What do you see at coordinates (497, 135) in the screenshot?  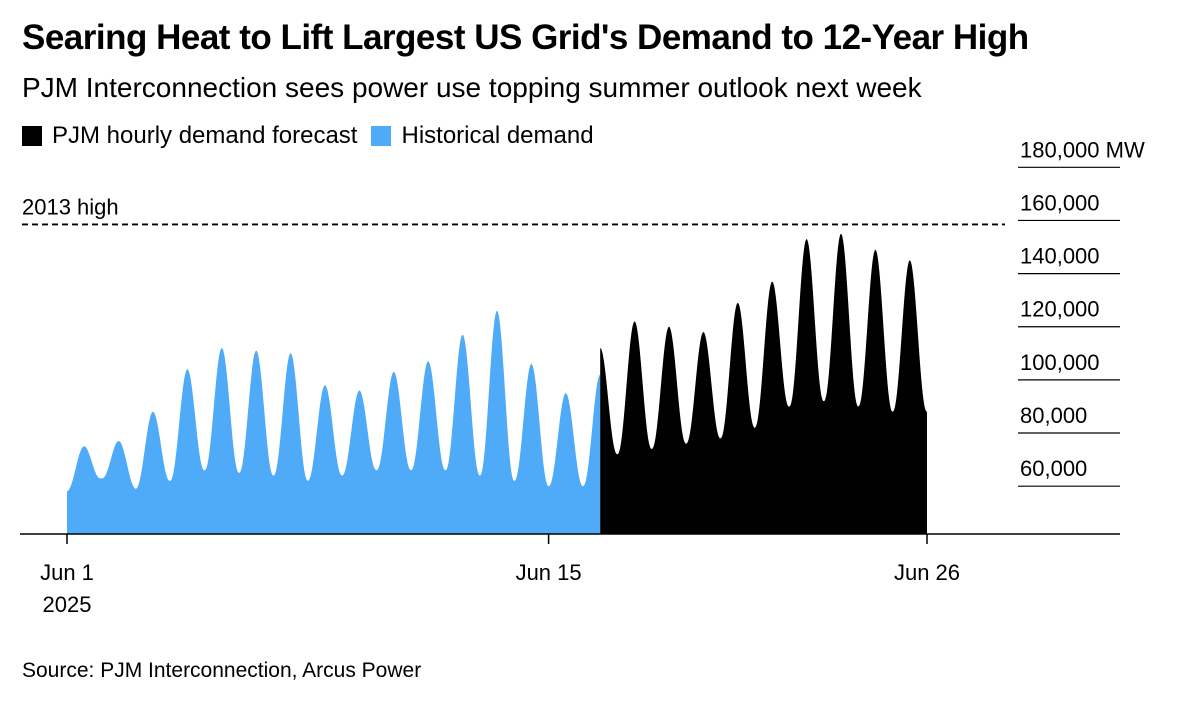 I see `legend-label-historical: Historical demand` at bounding box center [497, 135].